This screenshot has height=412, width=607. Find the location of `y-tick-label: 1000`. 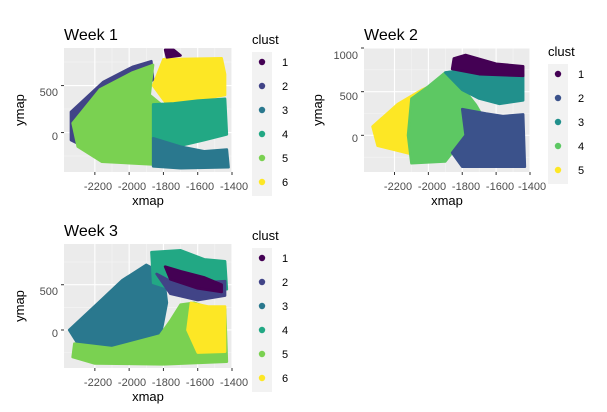

y-tick-label: 1000 is located at coordinates (346, 56).